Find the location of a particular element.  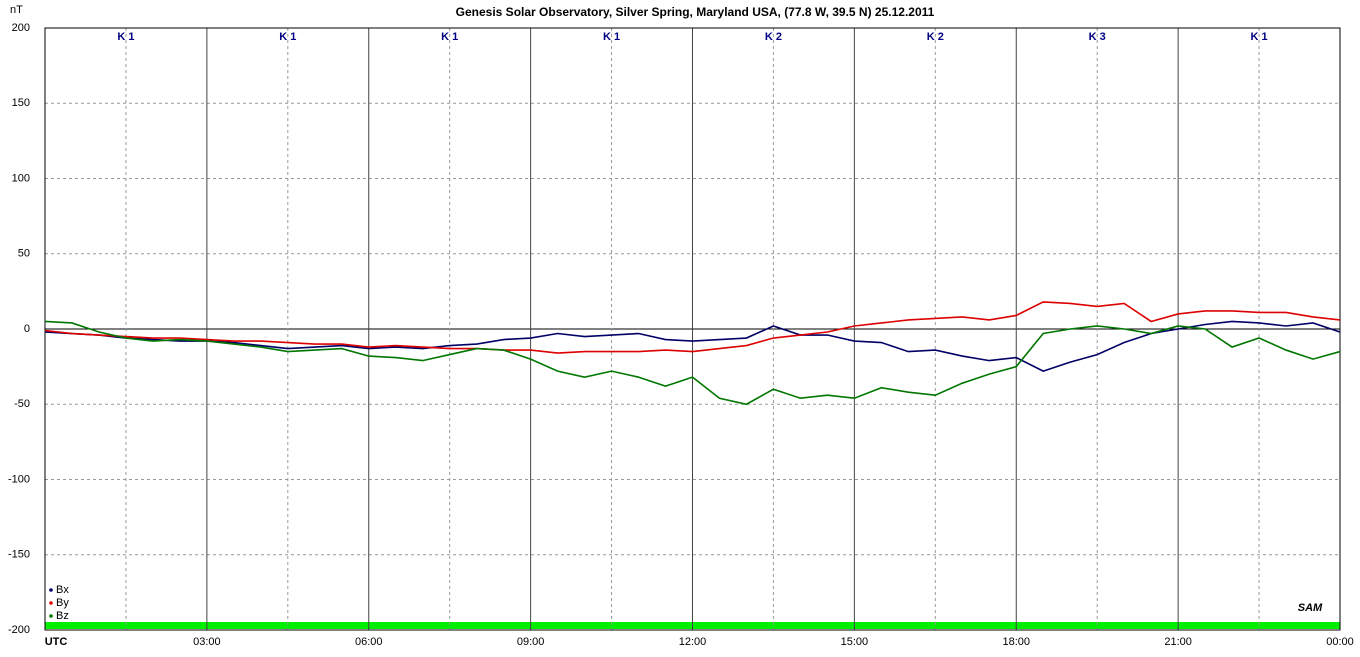

y-tick-label: -100 is located at coordinates (19, 479).